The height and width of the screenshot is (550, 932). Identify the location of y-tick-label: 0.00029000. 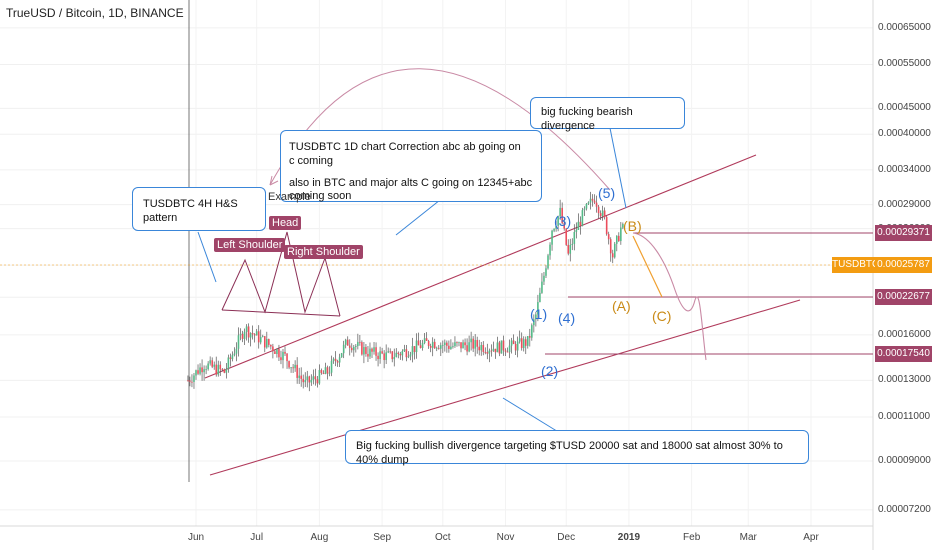
(904, 204).